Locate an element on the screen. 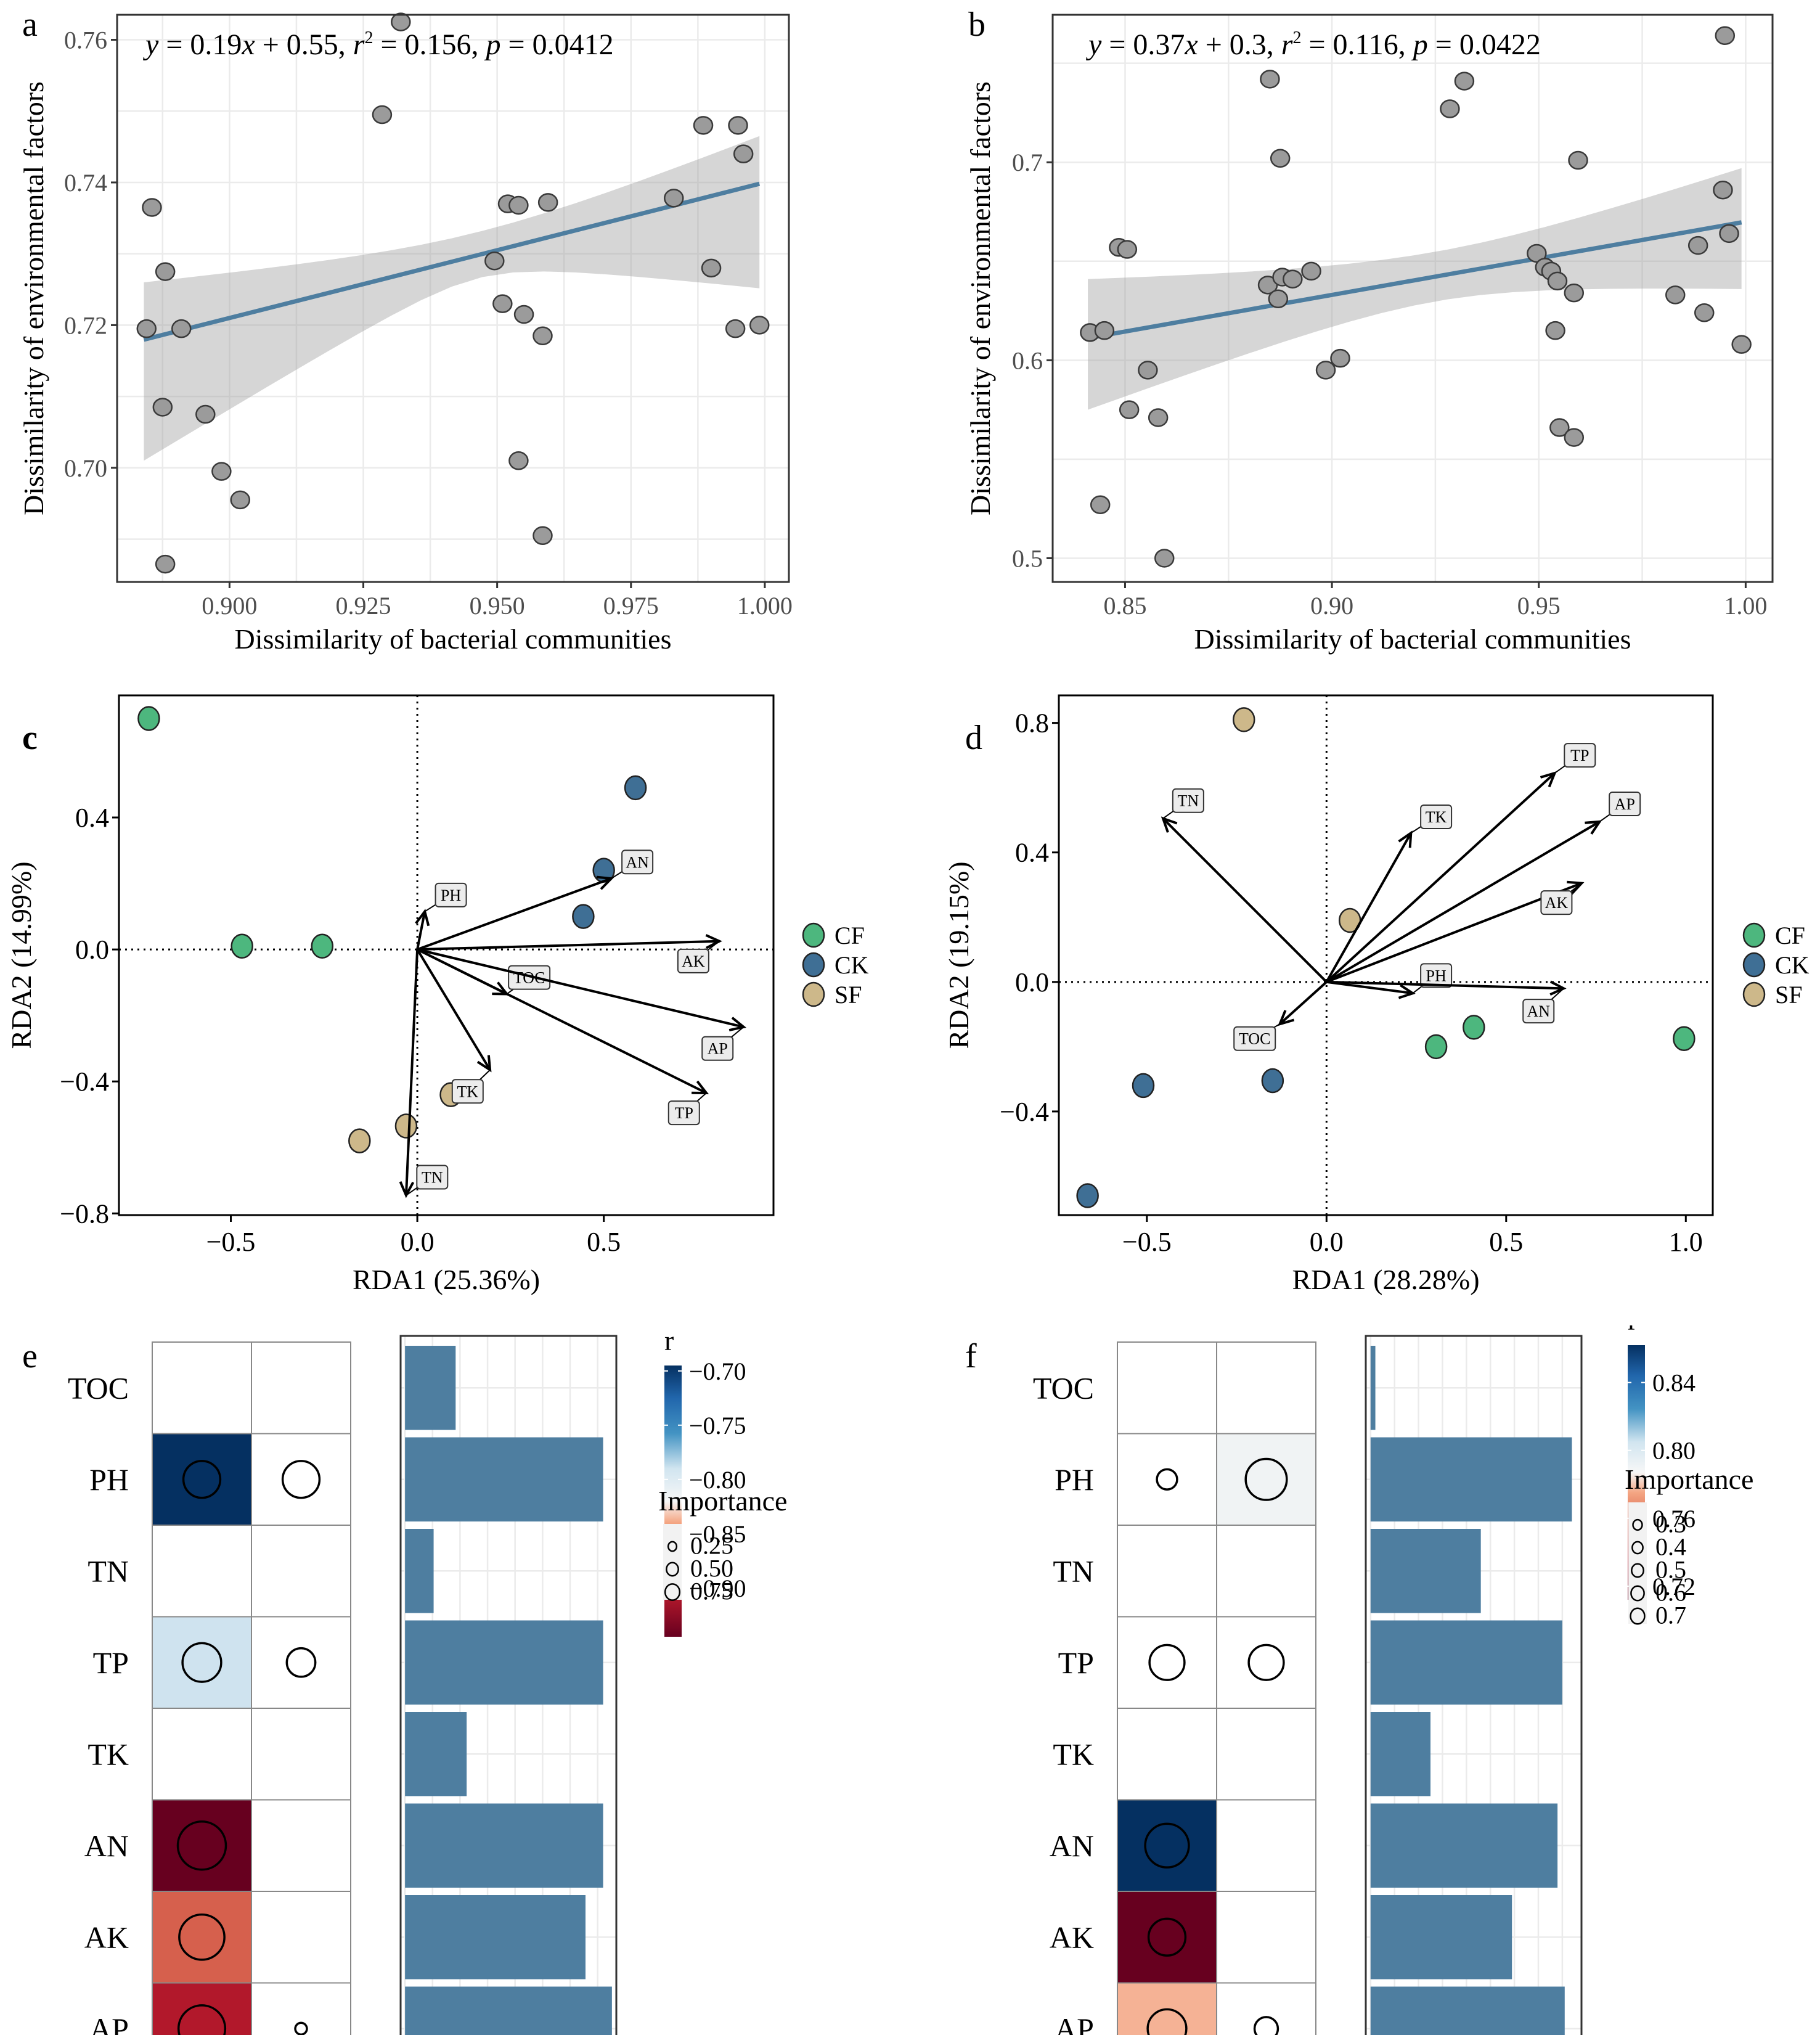  bar-plot-border is located at coordinates (1474, 1685).